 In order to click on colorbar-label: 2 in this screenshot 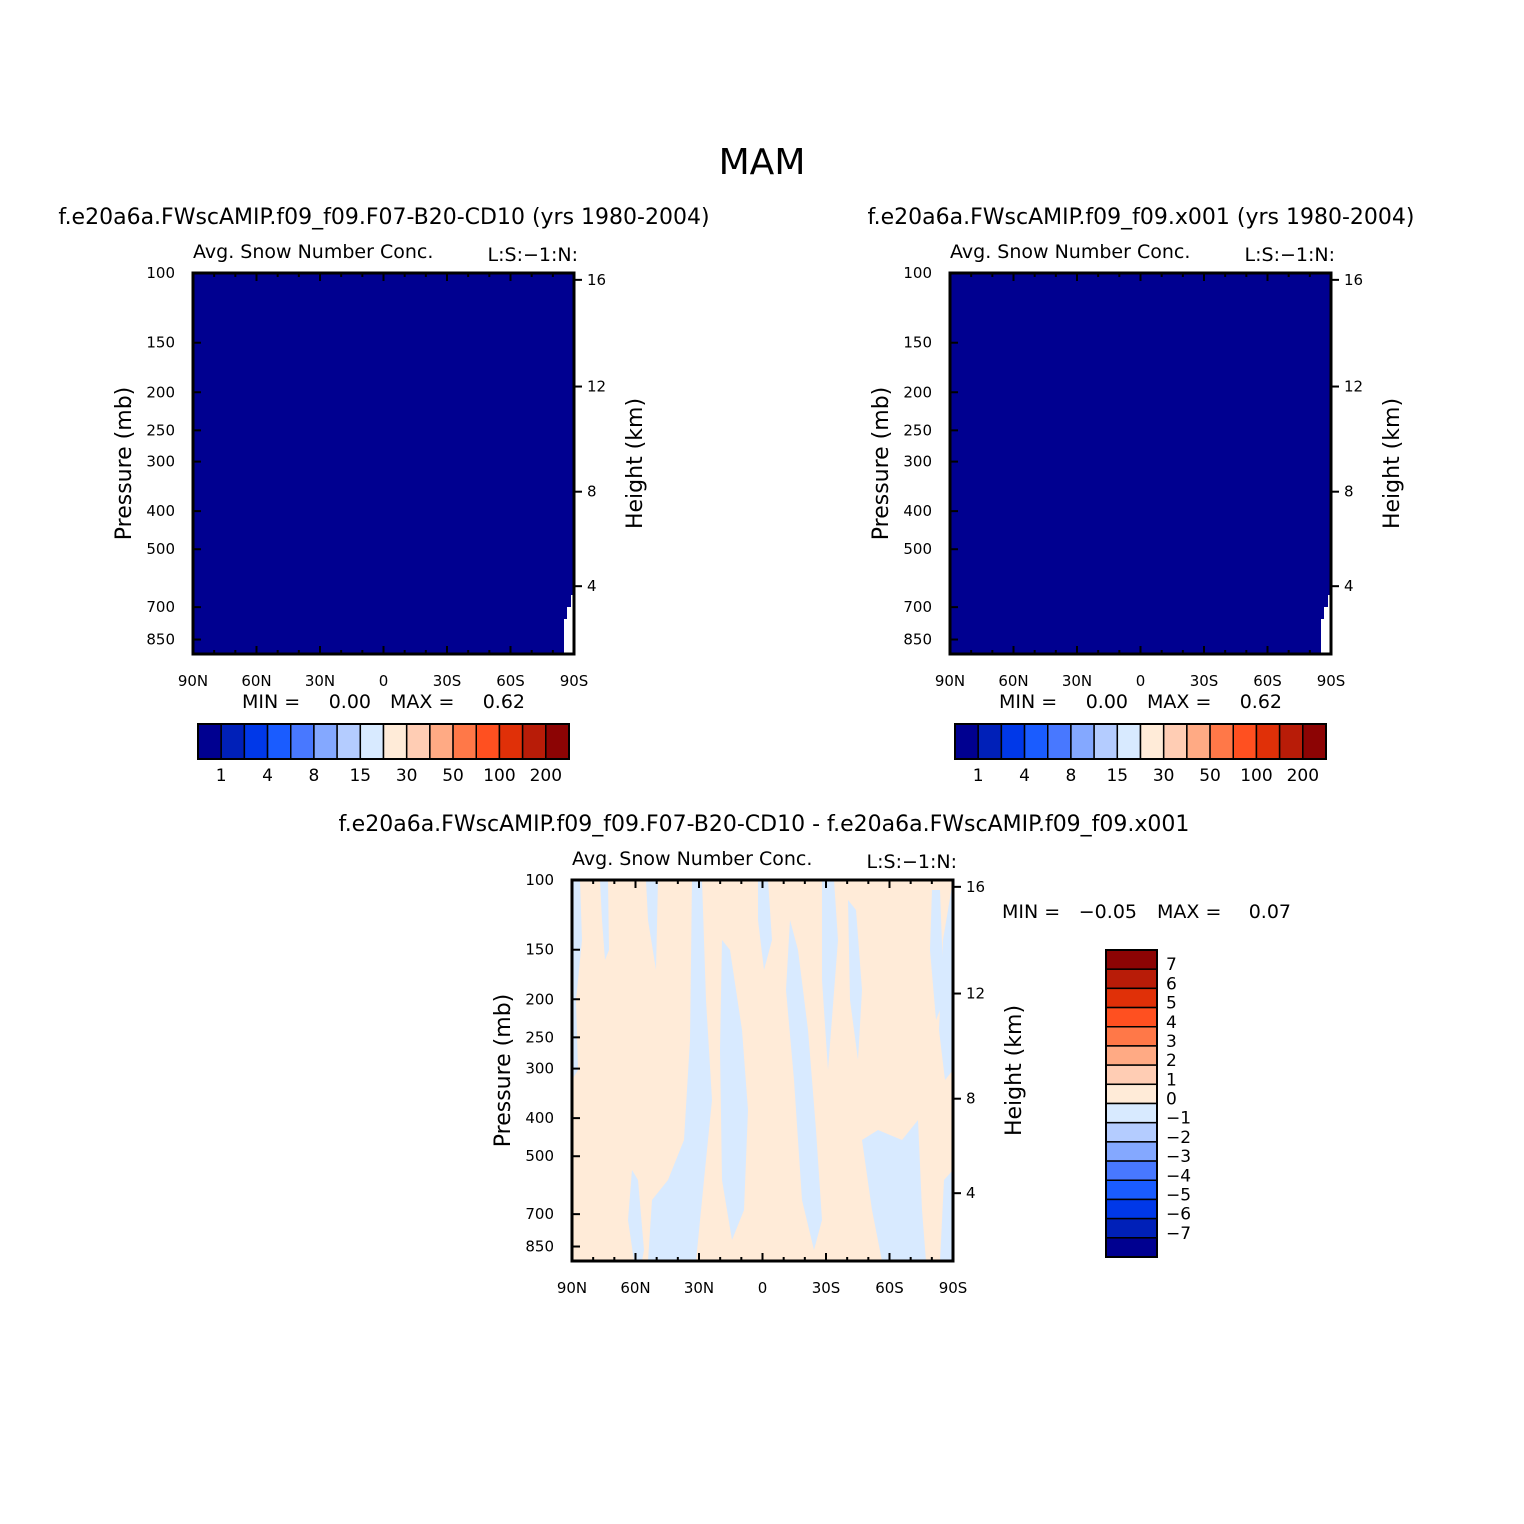, I will do `click(1171, 1061)`.